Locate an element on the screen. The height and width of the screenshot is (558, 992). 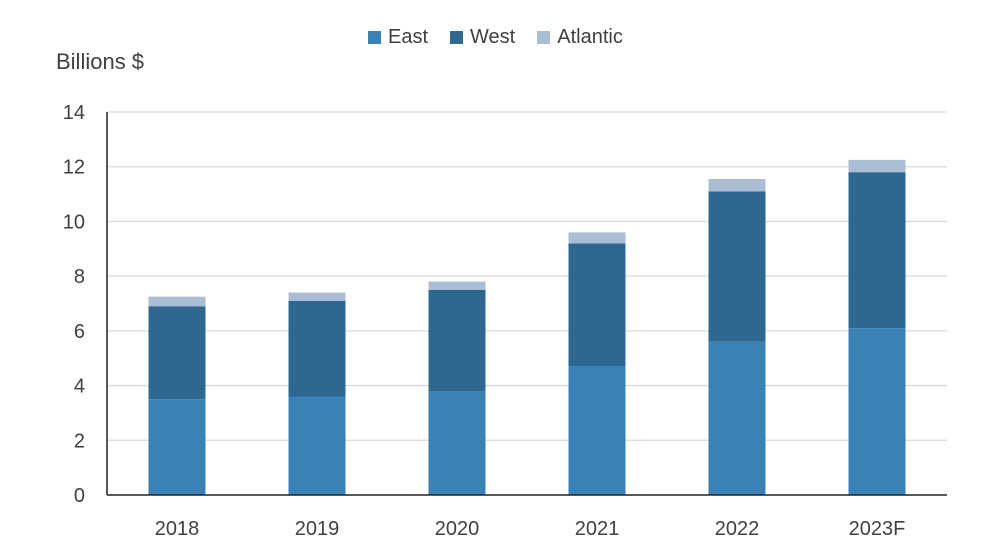
bar-east-2019 is located at coordinates (317, 445).